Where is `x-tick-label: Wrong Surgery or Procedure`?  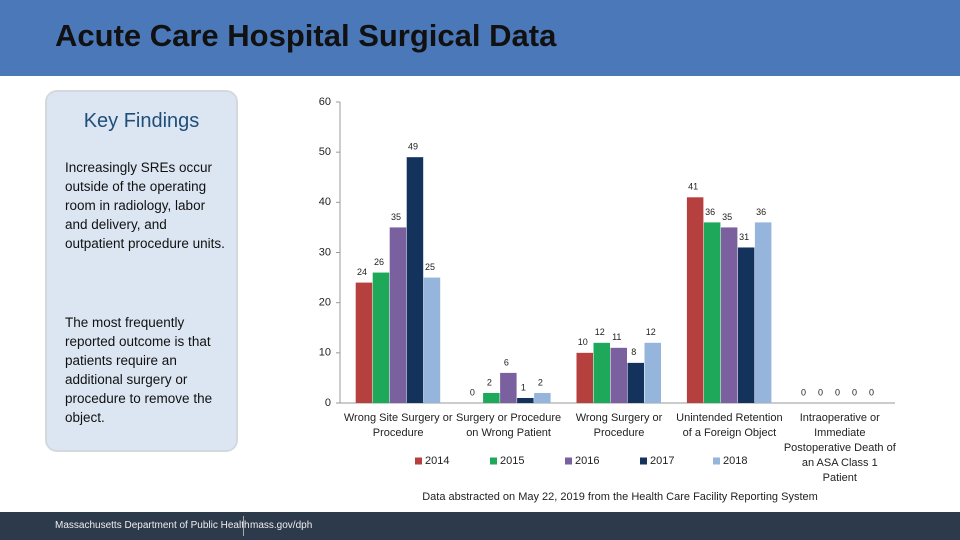
x-tick-label: Wrong Surgery or Procedure is located at coordinates (619, 425).